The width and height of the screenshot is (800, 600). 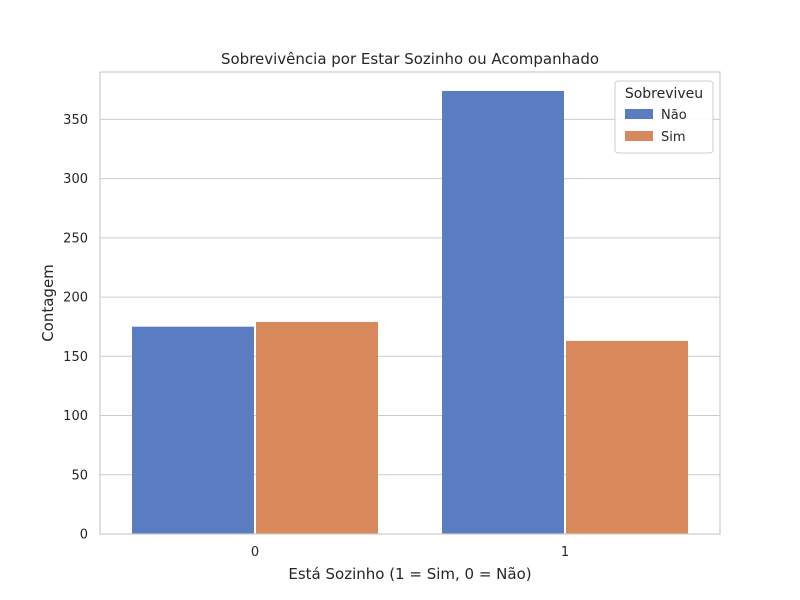 What do you see at coordinates (674, 115) in the screenshot?
I see `legend-label-nao: Não` at bounding box center [674, 115].